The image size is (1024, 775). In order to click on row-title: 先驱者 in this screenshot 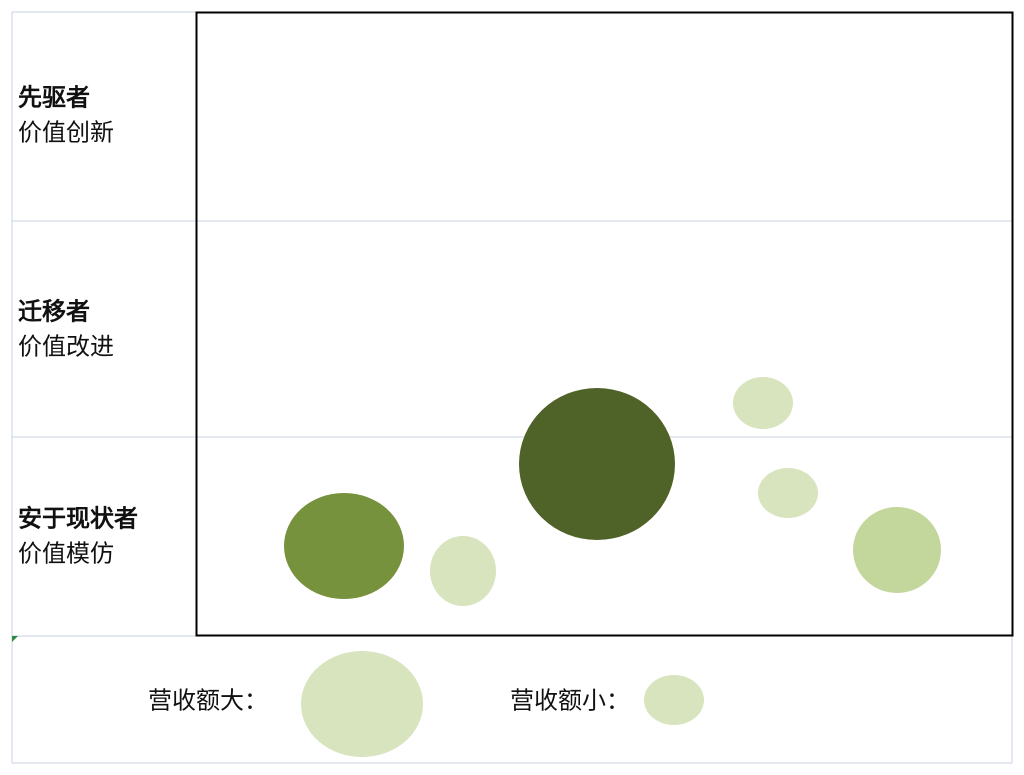, I will do `click(54, 98)`.